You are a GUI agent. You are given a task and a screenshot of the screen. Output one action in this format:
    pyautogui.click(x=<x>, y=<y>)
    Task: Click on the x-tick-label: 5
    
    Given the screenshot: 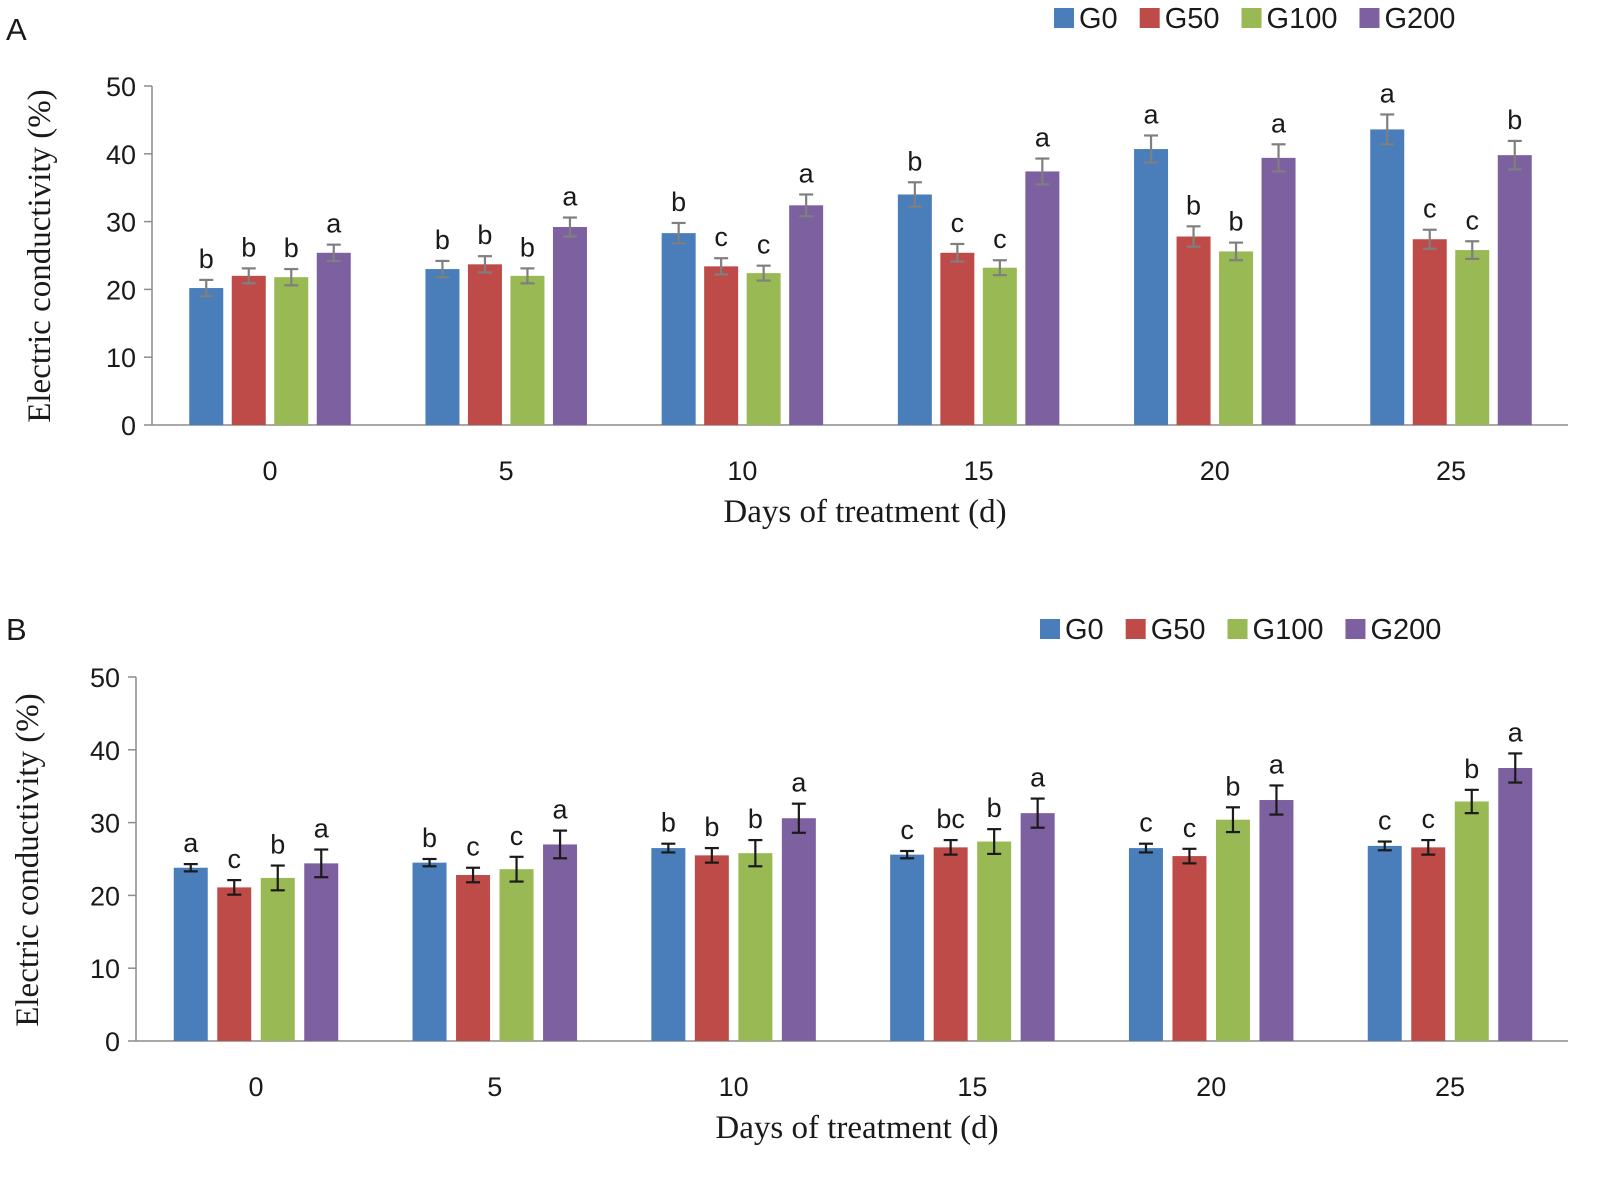 What is the action you would take?
    pyautogui.click(x=506, y=471)
    